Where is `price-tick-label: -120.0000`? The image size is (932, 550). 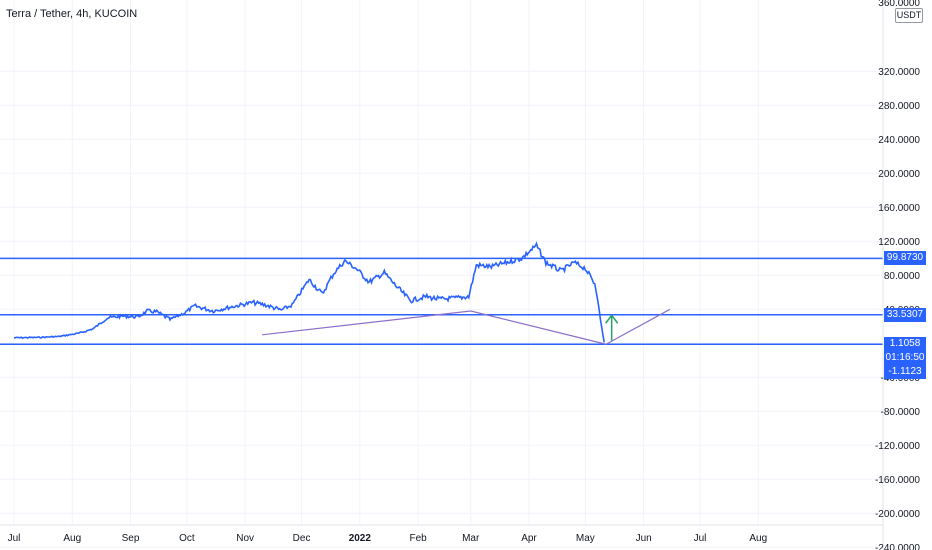 price-tick-label: -120.0000 is located at coordinates (897, 446).